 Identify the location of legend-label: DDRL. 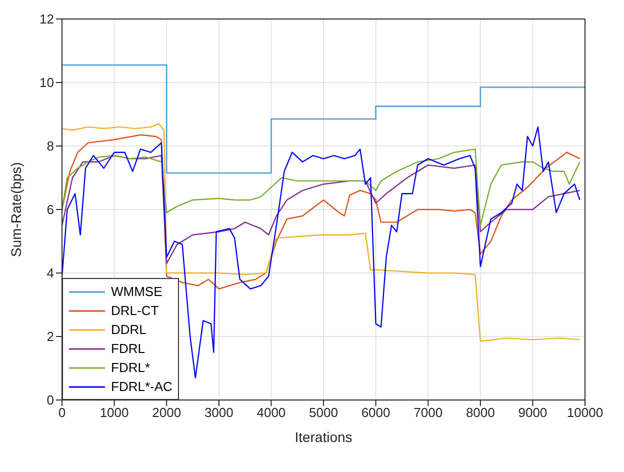
(128, 329).